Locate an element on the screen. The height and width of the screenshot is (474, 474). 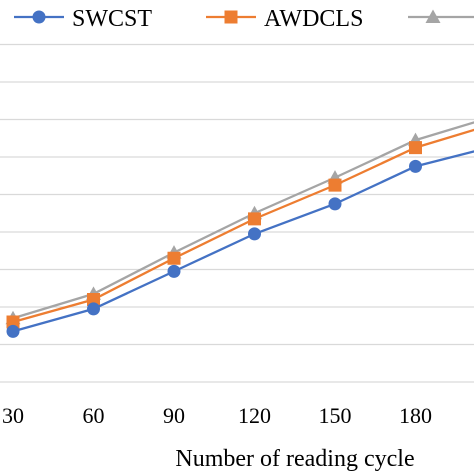
legend-label: SWCST is located at coordinates (112, 19).